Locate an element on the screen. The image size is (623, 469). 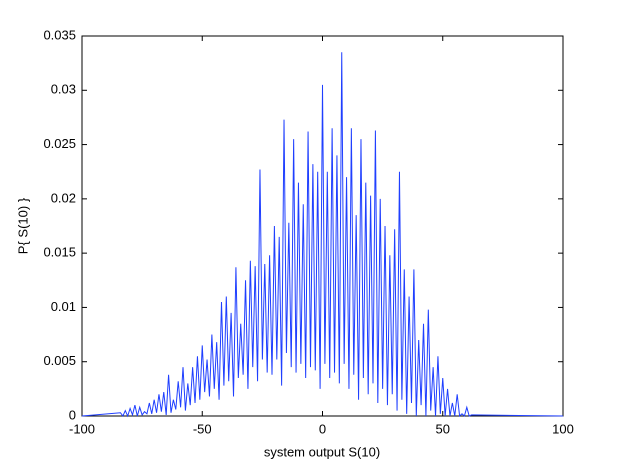
y-tick-label: 0.01 is located at coordinates (63, 306).